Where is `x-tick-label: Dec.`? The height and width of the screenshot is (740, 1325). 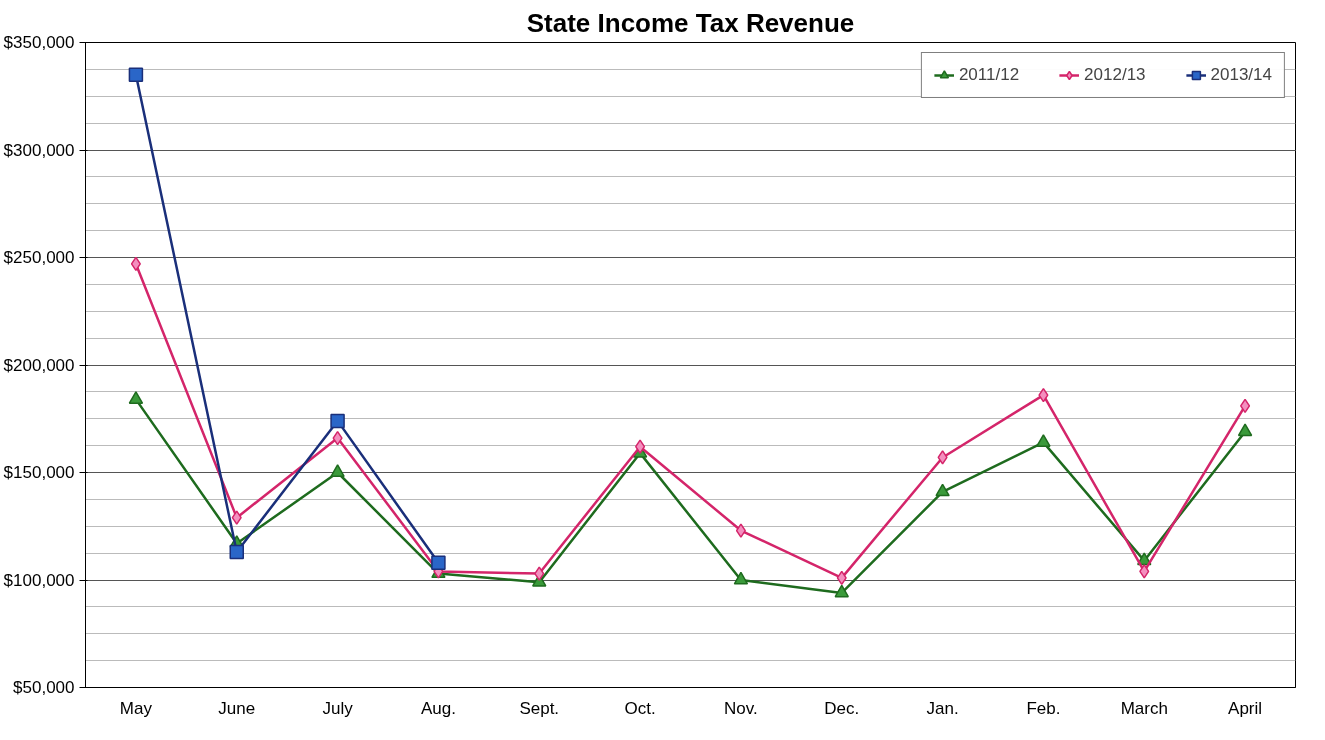 x-tick-label: Dec. is located at coordinates (842, 708).